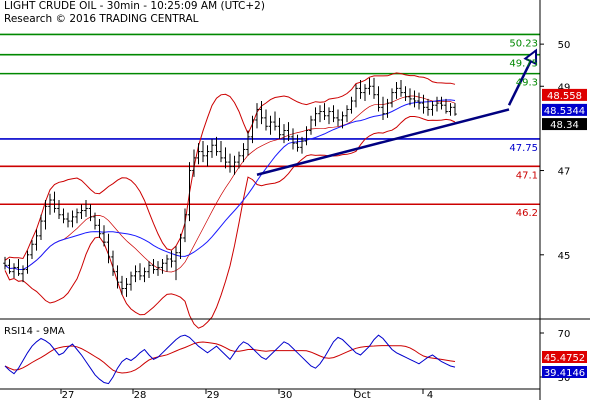  I want to click on rsi-value: 39.4146, so click(564, 373).